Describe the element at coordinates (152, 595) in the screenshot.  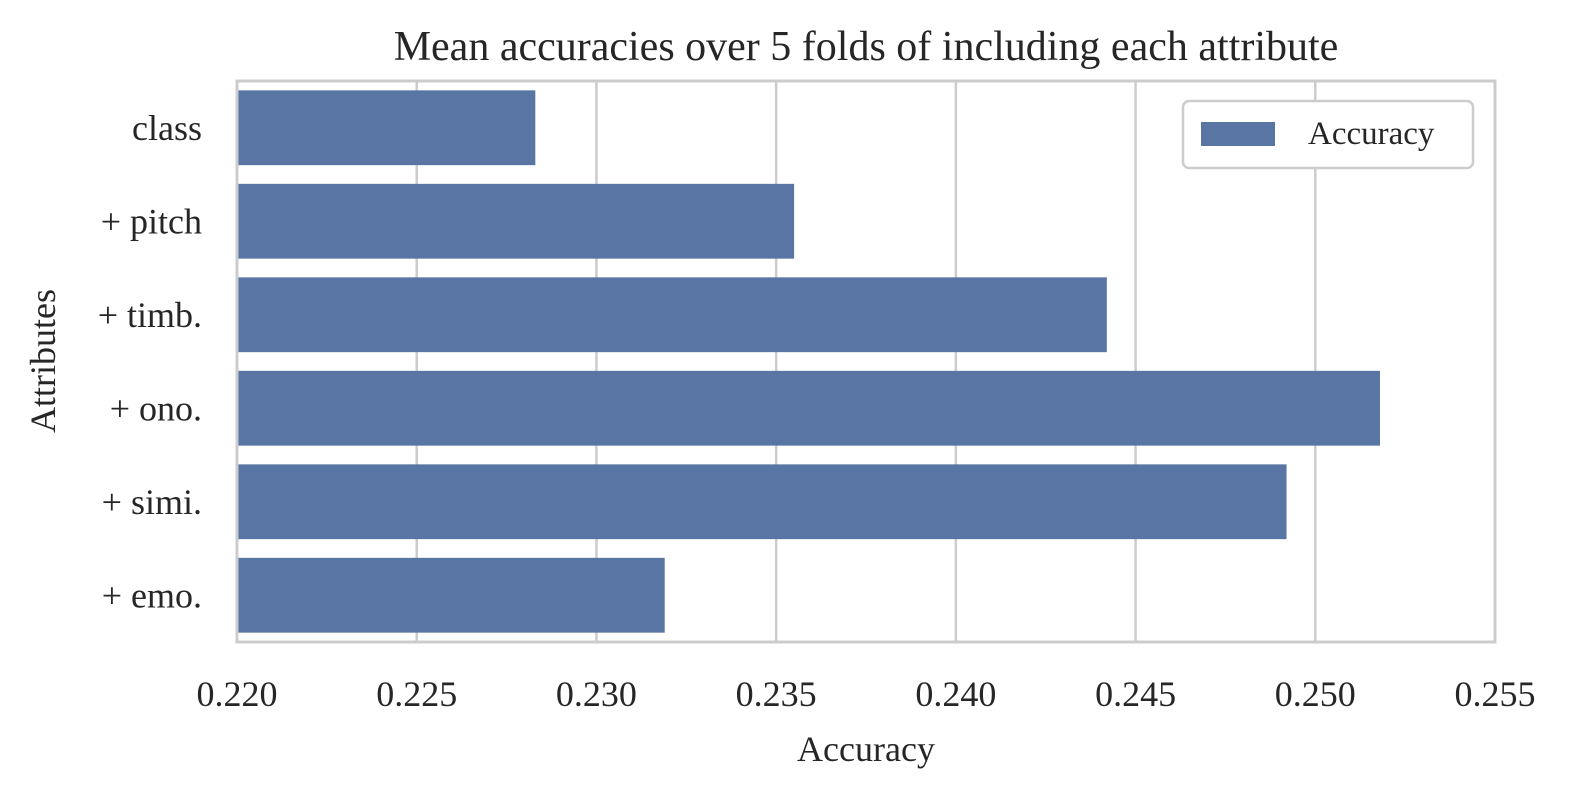
I see `y-tick-label: + emo.` at that location.